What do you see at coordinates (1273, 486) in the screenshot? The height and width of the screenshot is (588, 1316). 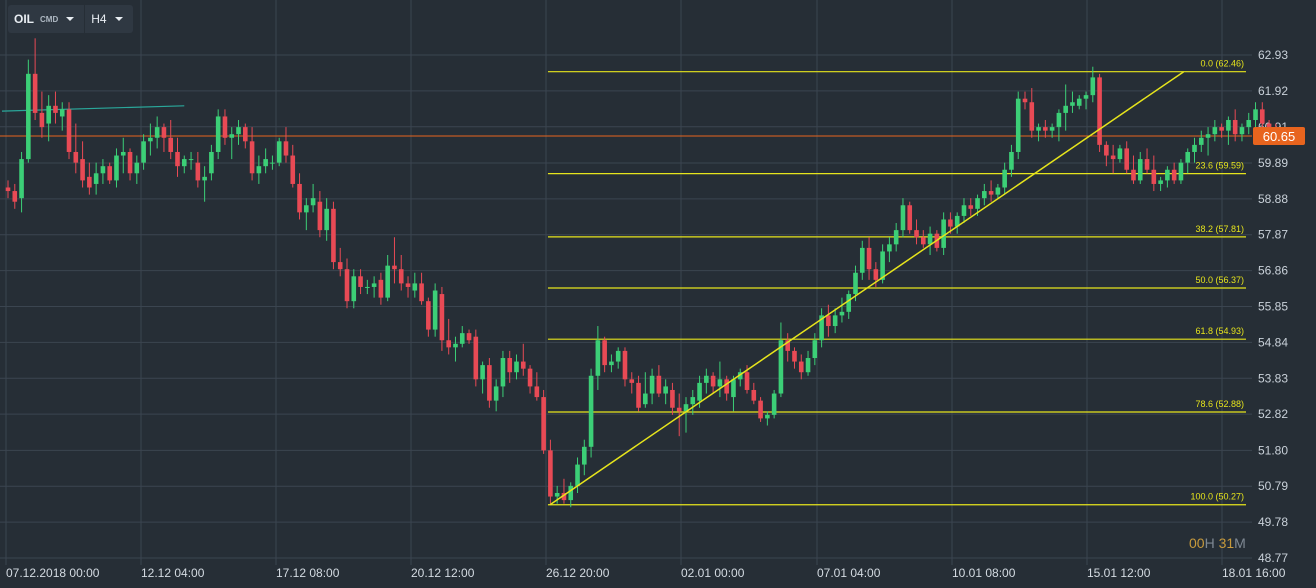 I see `y-tick-label: 50.79` at bounding box center [1273, 486].